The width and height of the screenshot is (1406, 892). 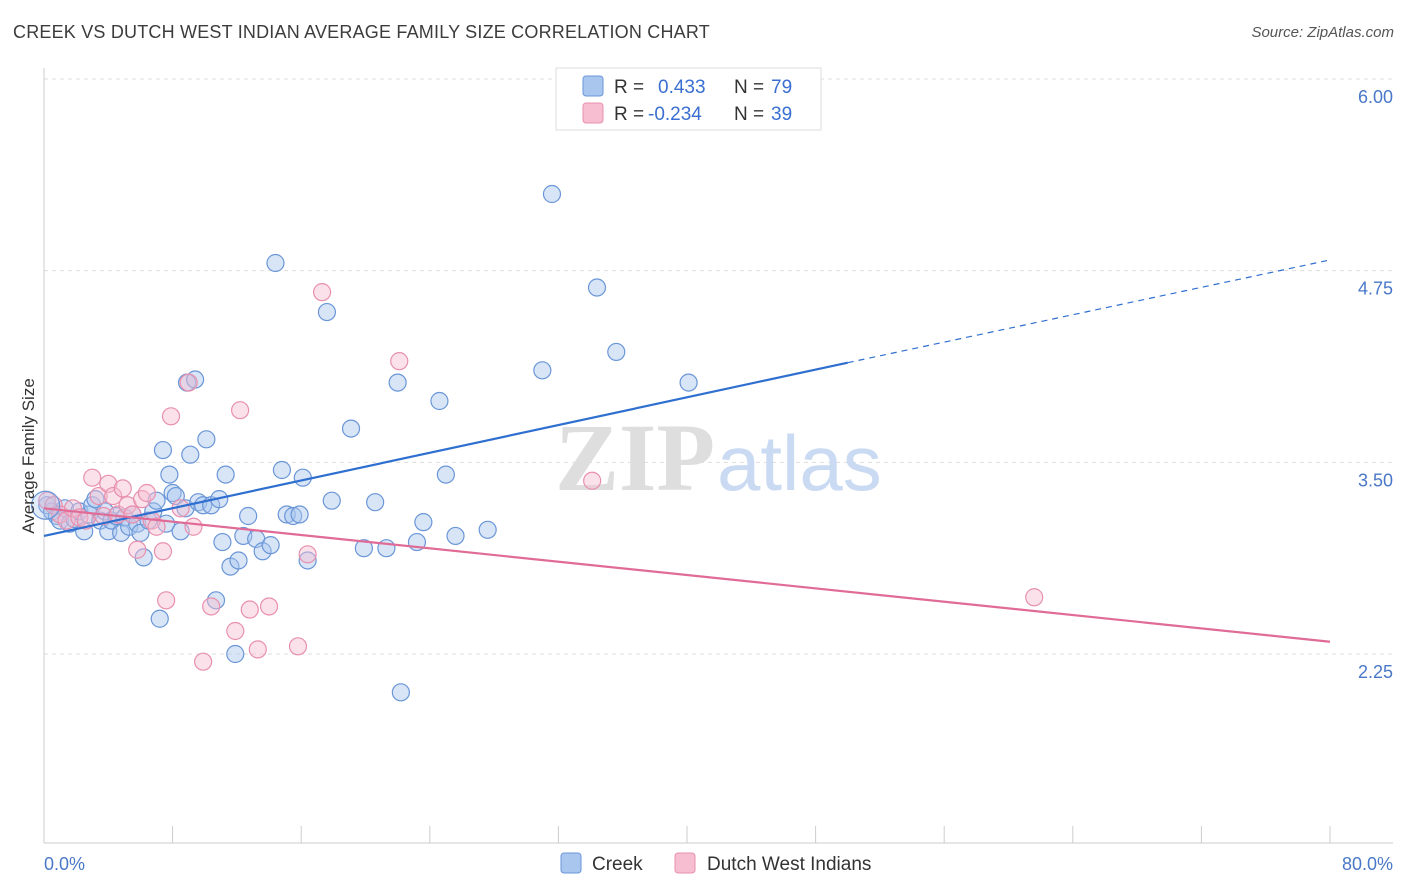 I want to click on y-tick-label-3: 2.25, so click(x=1375, y=672).